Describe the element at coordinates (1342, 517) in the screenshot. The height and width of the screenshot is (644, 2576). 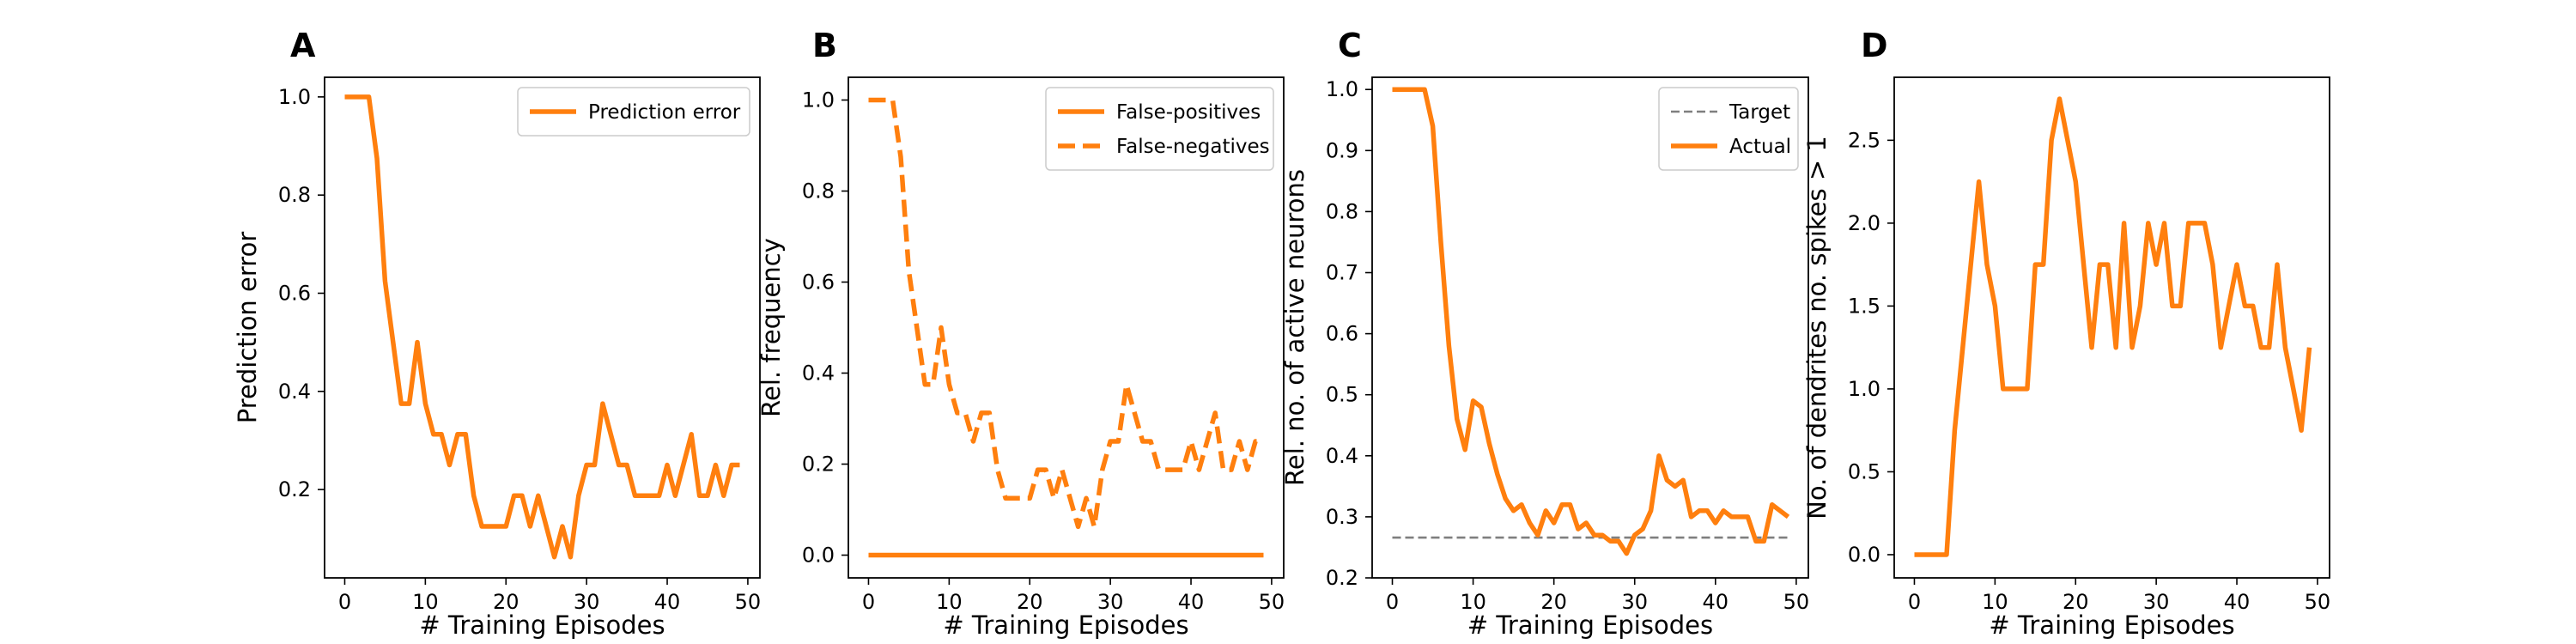
I see `y-tick-label: 0.3` at that location.